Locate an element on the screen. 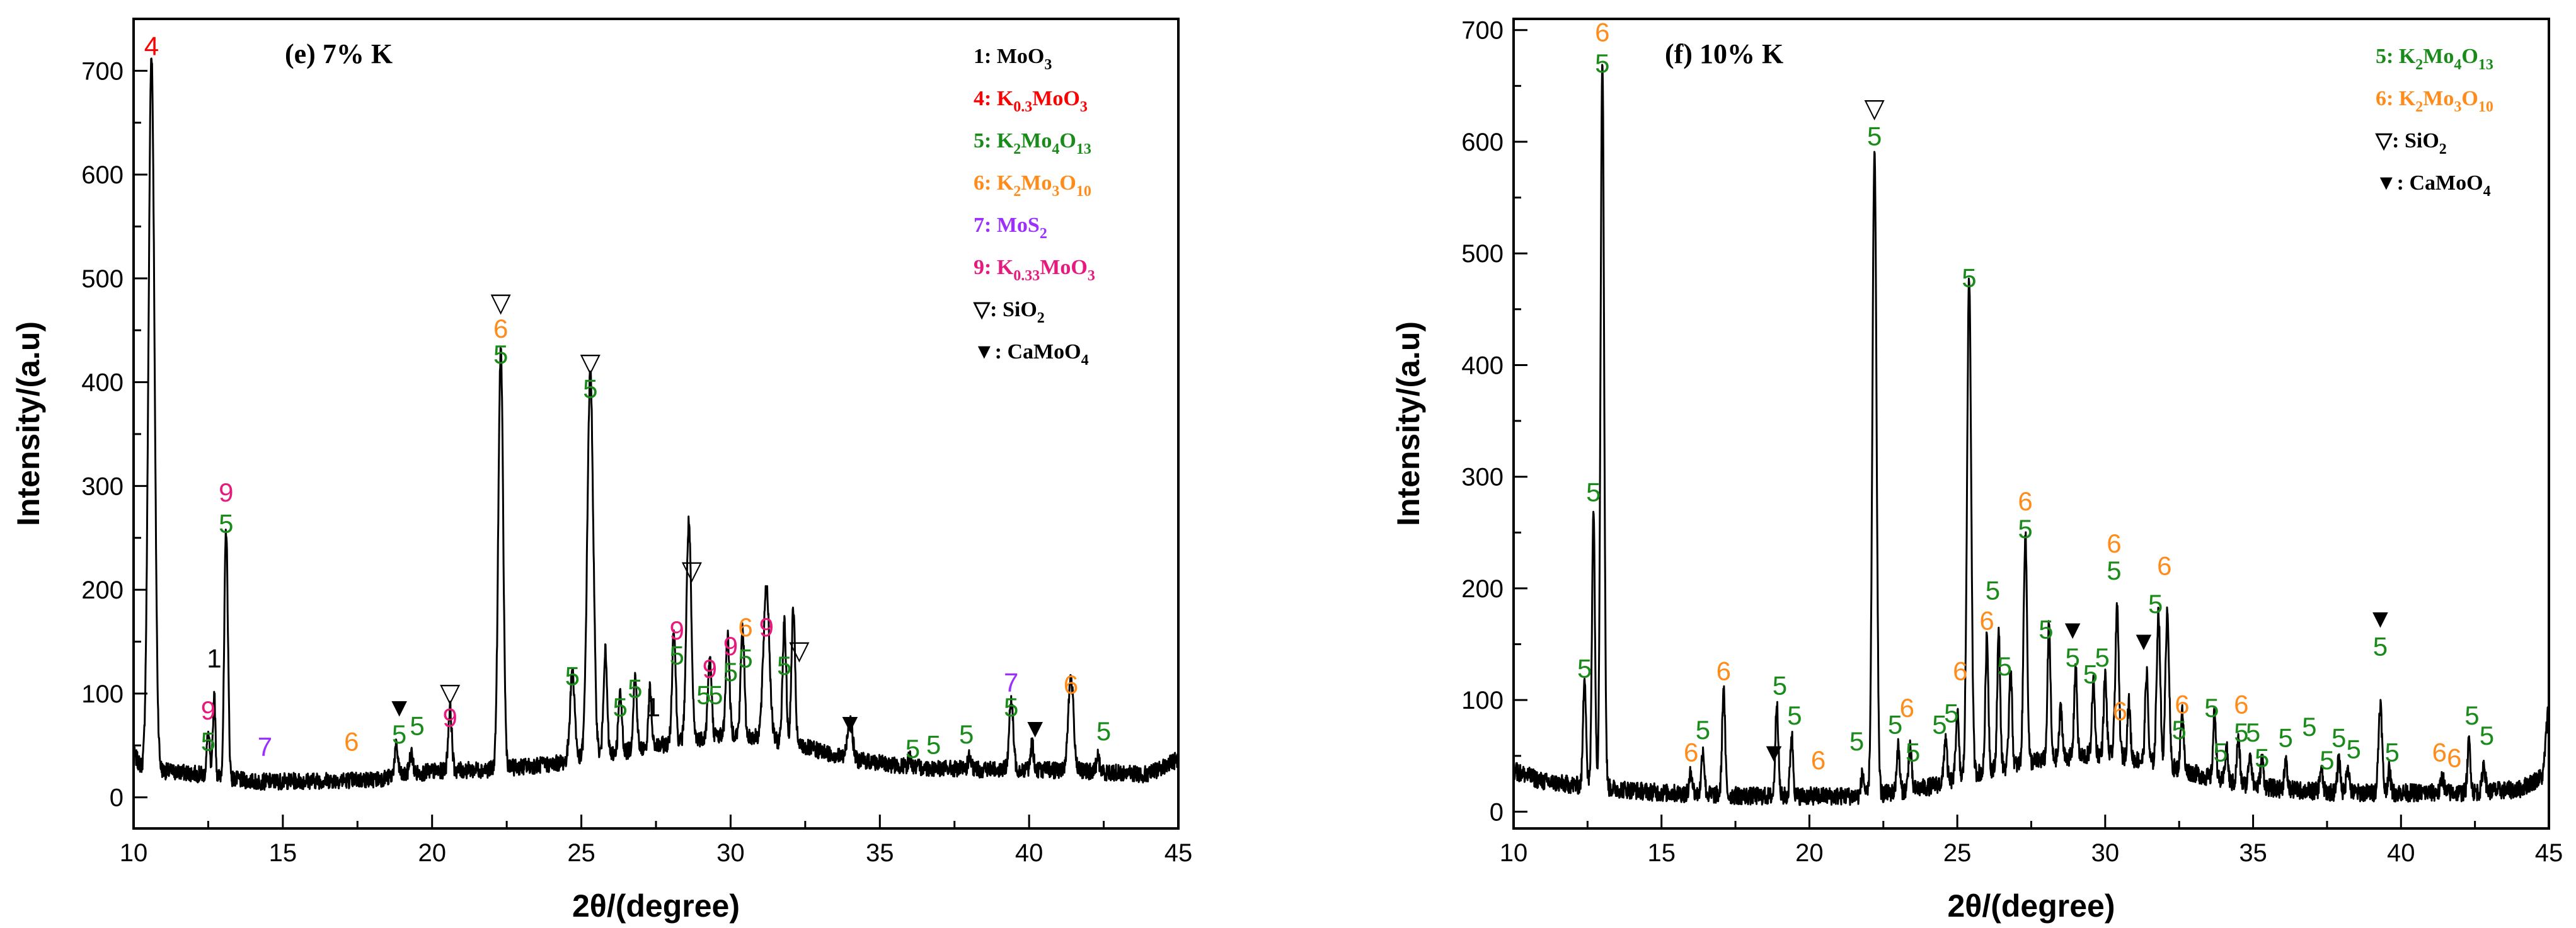 Image resolution: width=2576 pixels, height=928 pixels. x-tick-label: 15 is located at coordinates (1661, 853).